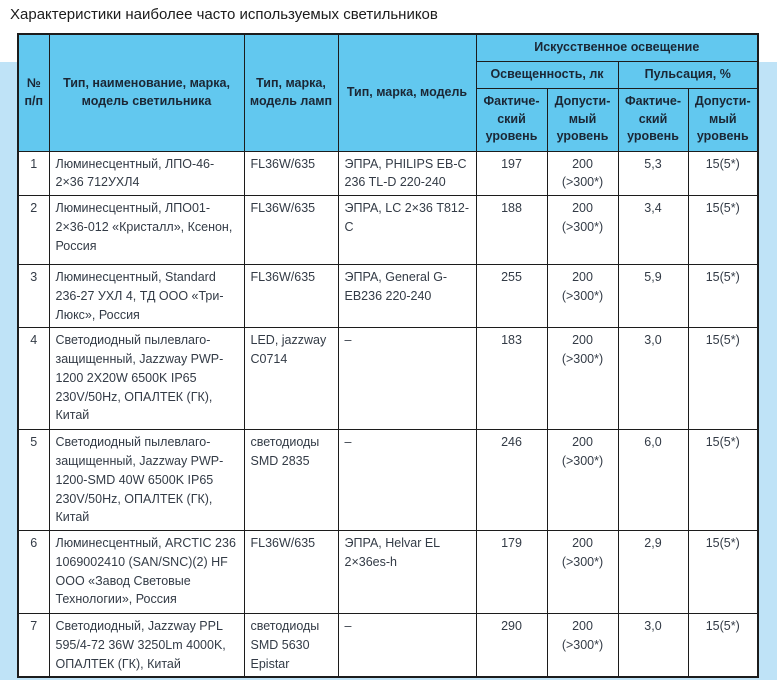  What do you see at coordinates (653, 173) in the screenshot?
I see `pulsation-actual-cell: 5,3` at bounding box center [653, 173].